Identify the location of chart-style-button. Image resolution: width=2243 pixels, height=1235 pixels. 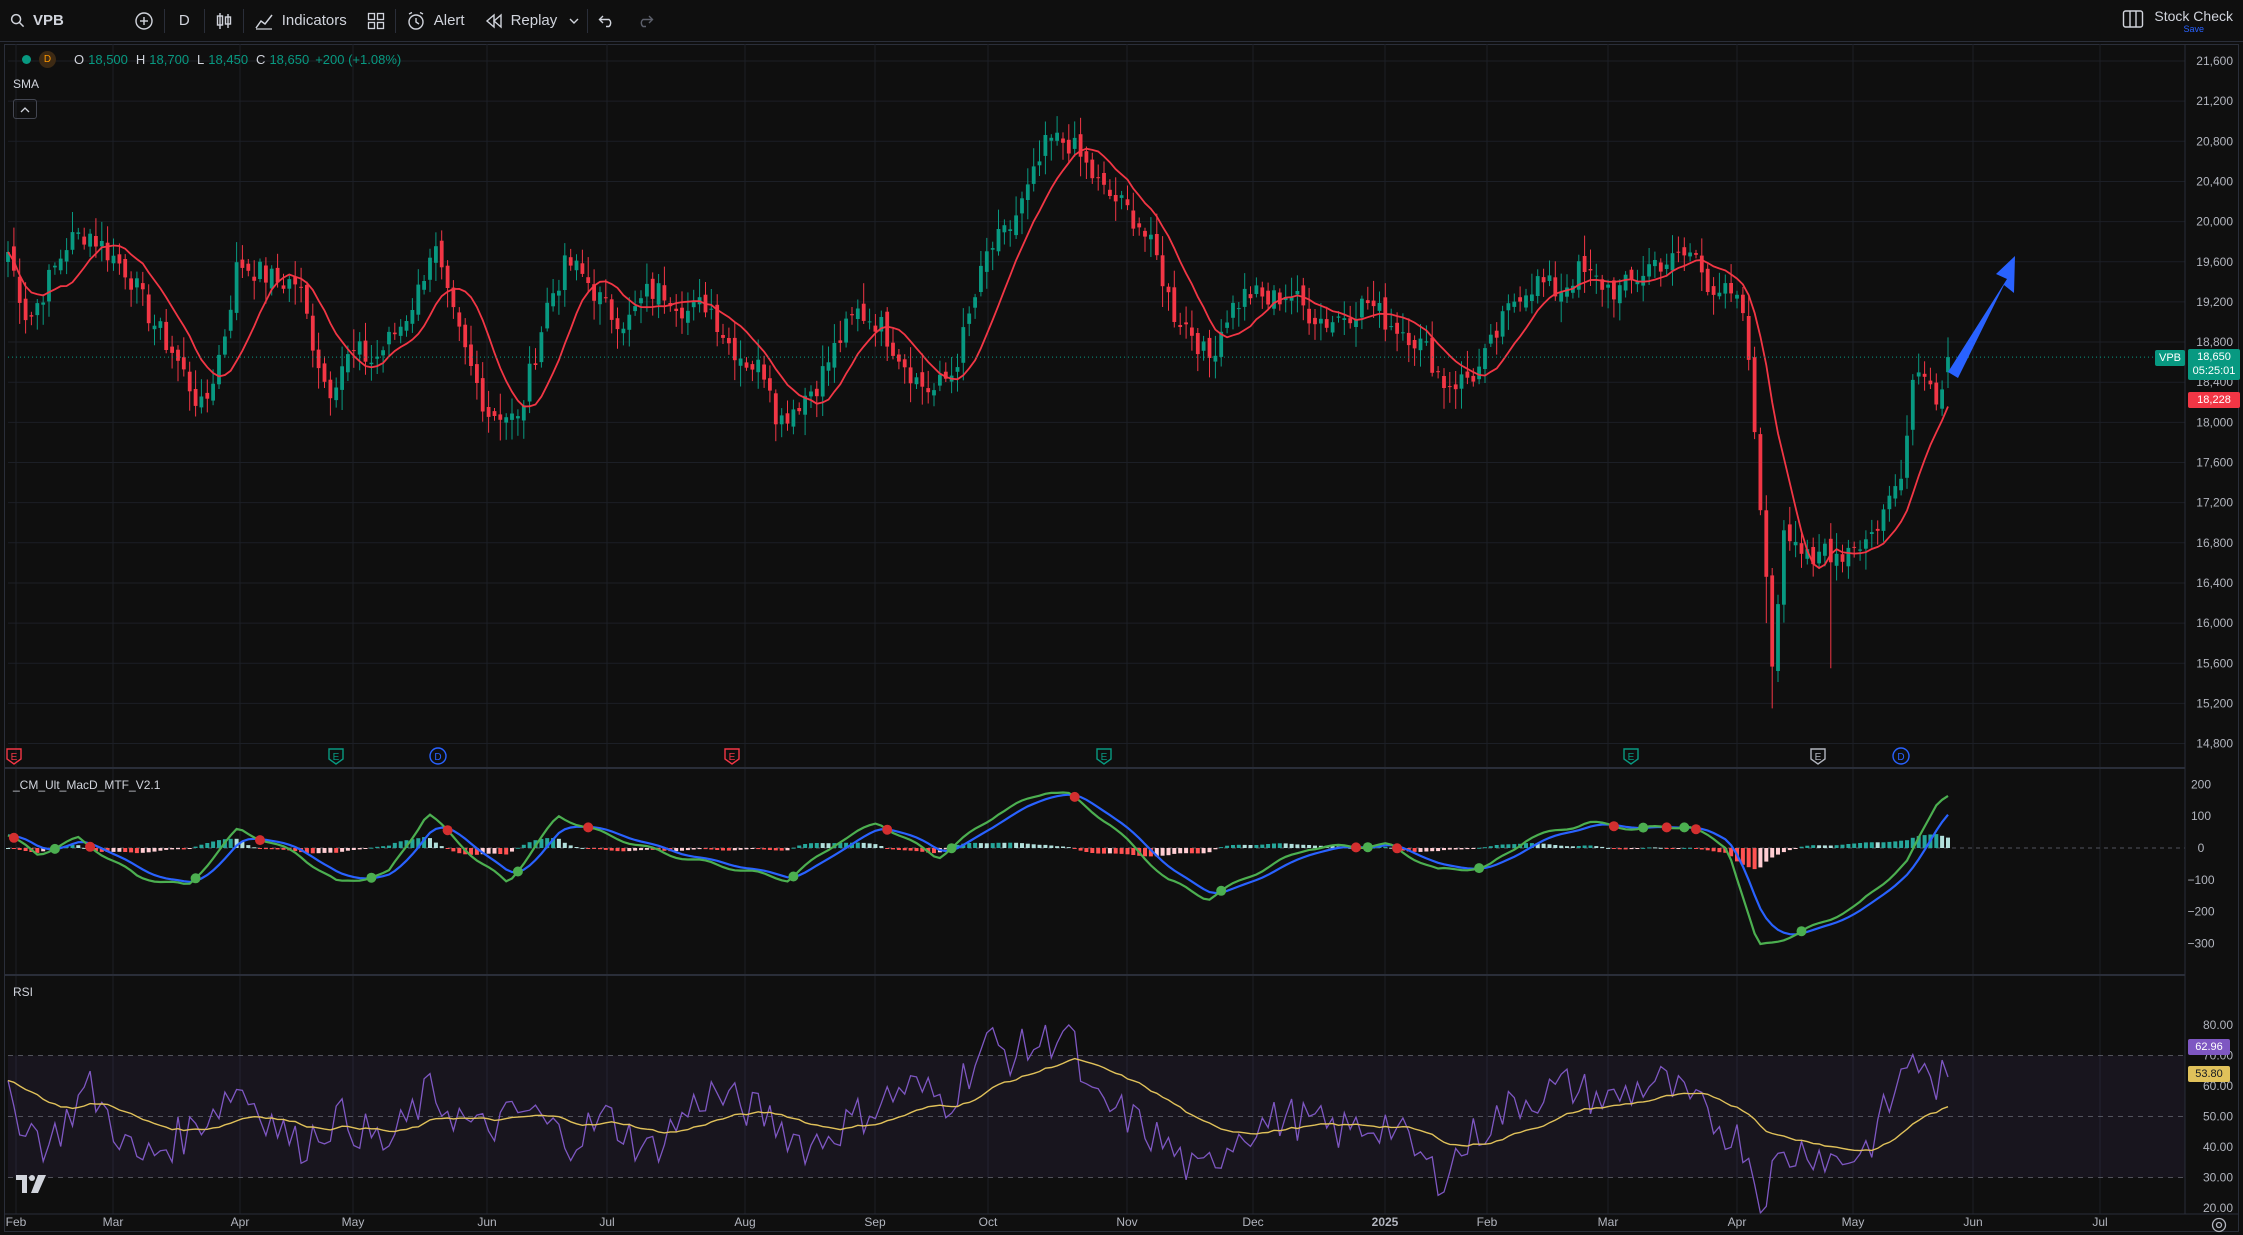
(224, 21).